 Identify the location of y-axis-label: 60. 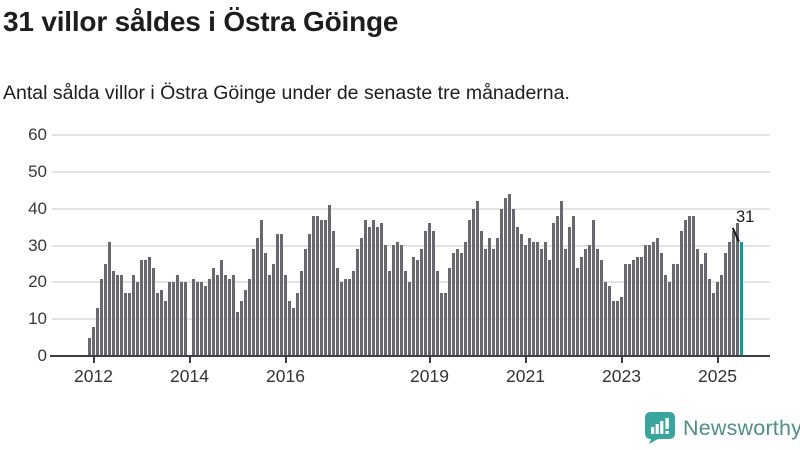
(37, 134).